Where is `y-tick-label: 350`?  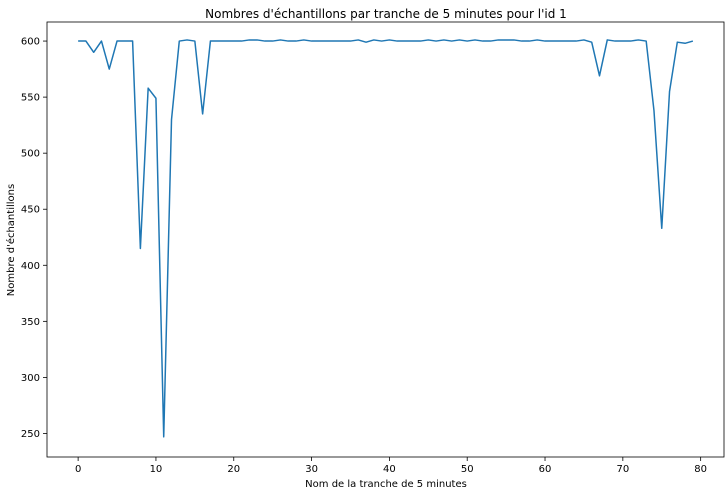 y-tick-label: 350 is located at coordinates (30, 322).